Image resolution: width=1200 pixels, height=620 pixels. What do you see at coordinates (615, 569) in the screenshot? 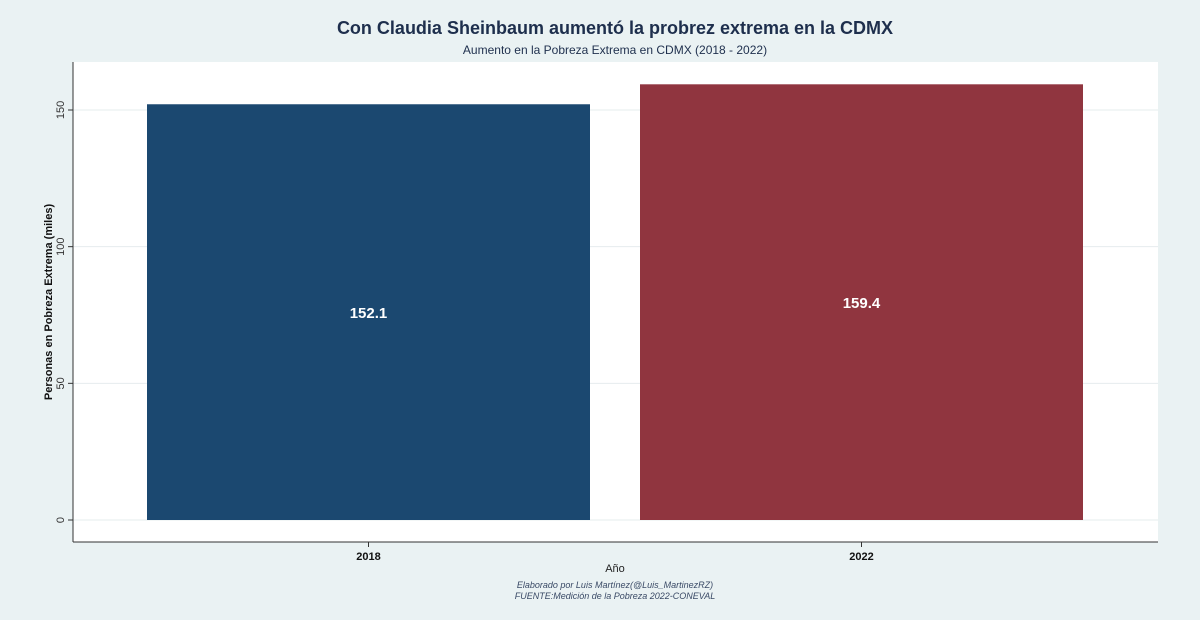
I see `x-axis-label: Año` at bounding box center [615, 569].